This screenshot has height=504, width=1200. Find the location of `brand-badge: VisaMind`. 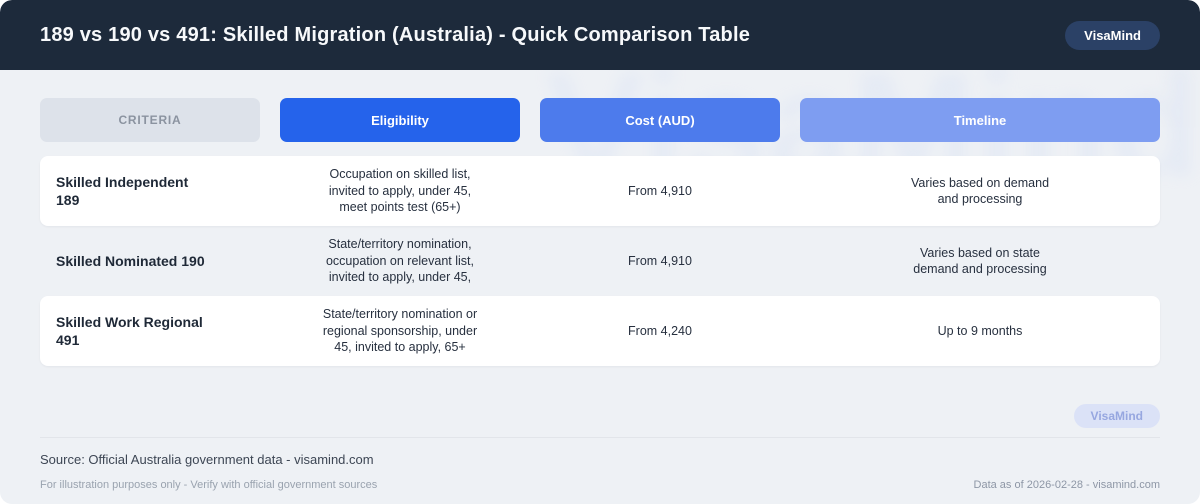

brand-badge: VisaMind is located at coordinates (1112, 35).